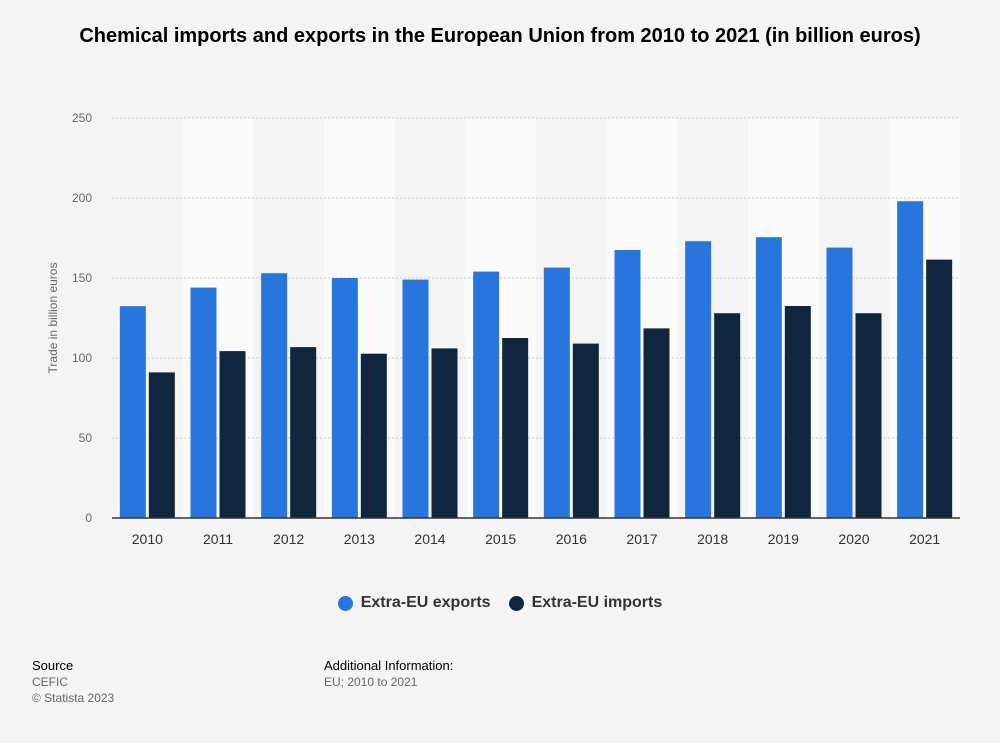 The image size is (1000, 743). What do you see at coordinates (597, 602) in the screenshot?
I see `legend-label-imports: Extra-EU imports` at bounding box center [597, 602].